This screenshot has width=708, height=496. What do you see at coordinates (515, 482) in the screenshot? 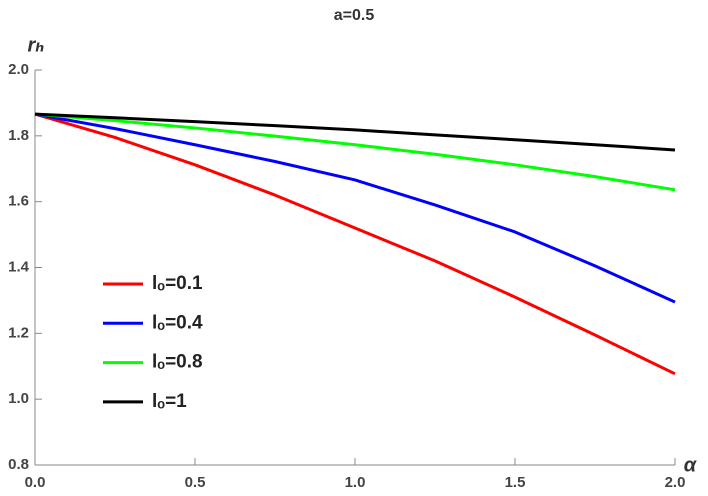
I see `x-tick-label: 1.5` at bounding box center [515, 482].